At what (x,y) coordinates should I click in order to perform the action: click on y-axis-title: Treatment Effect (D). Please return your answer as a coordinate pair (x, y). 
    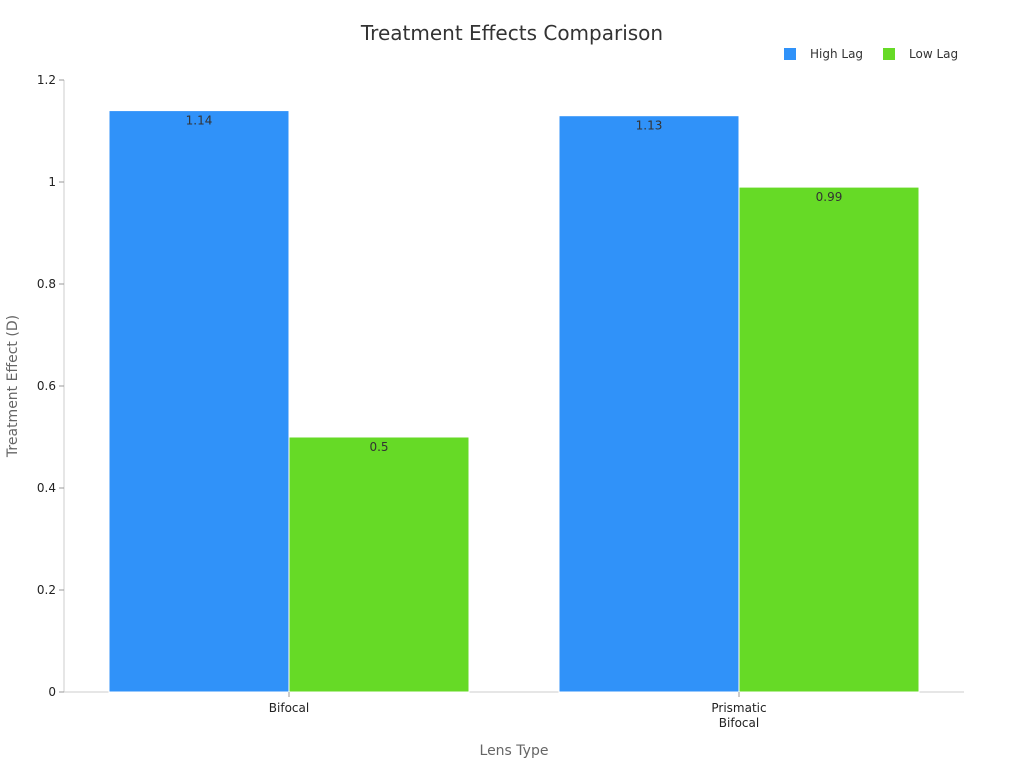
    Looking at the image, I should click on (13, 386).